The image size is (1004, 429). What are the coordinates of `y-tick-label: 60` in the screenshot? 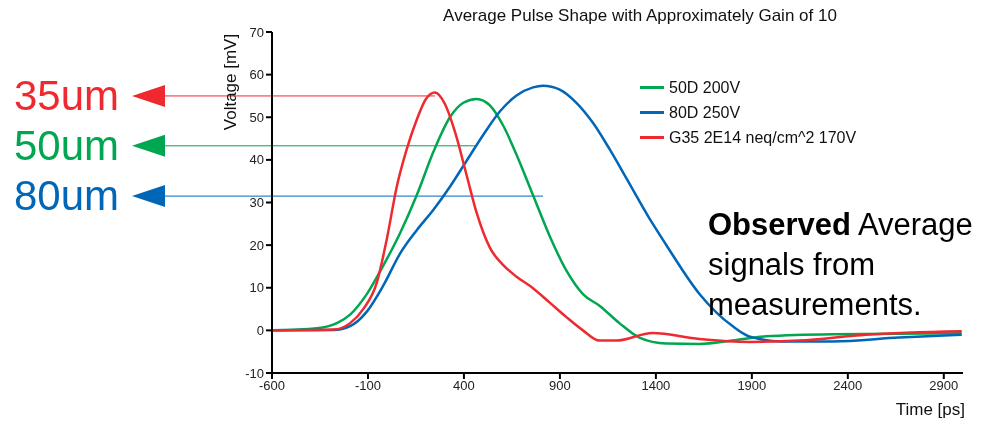 It's located at (256, 75).